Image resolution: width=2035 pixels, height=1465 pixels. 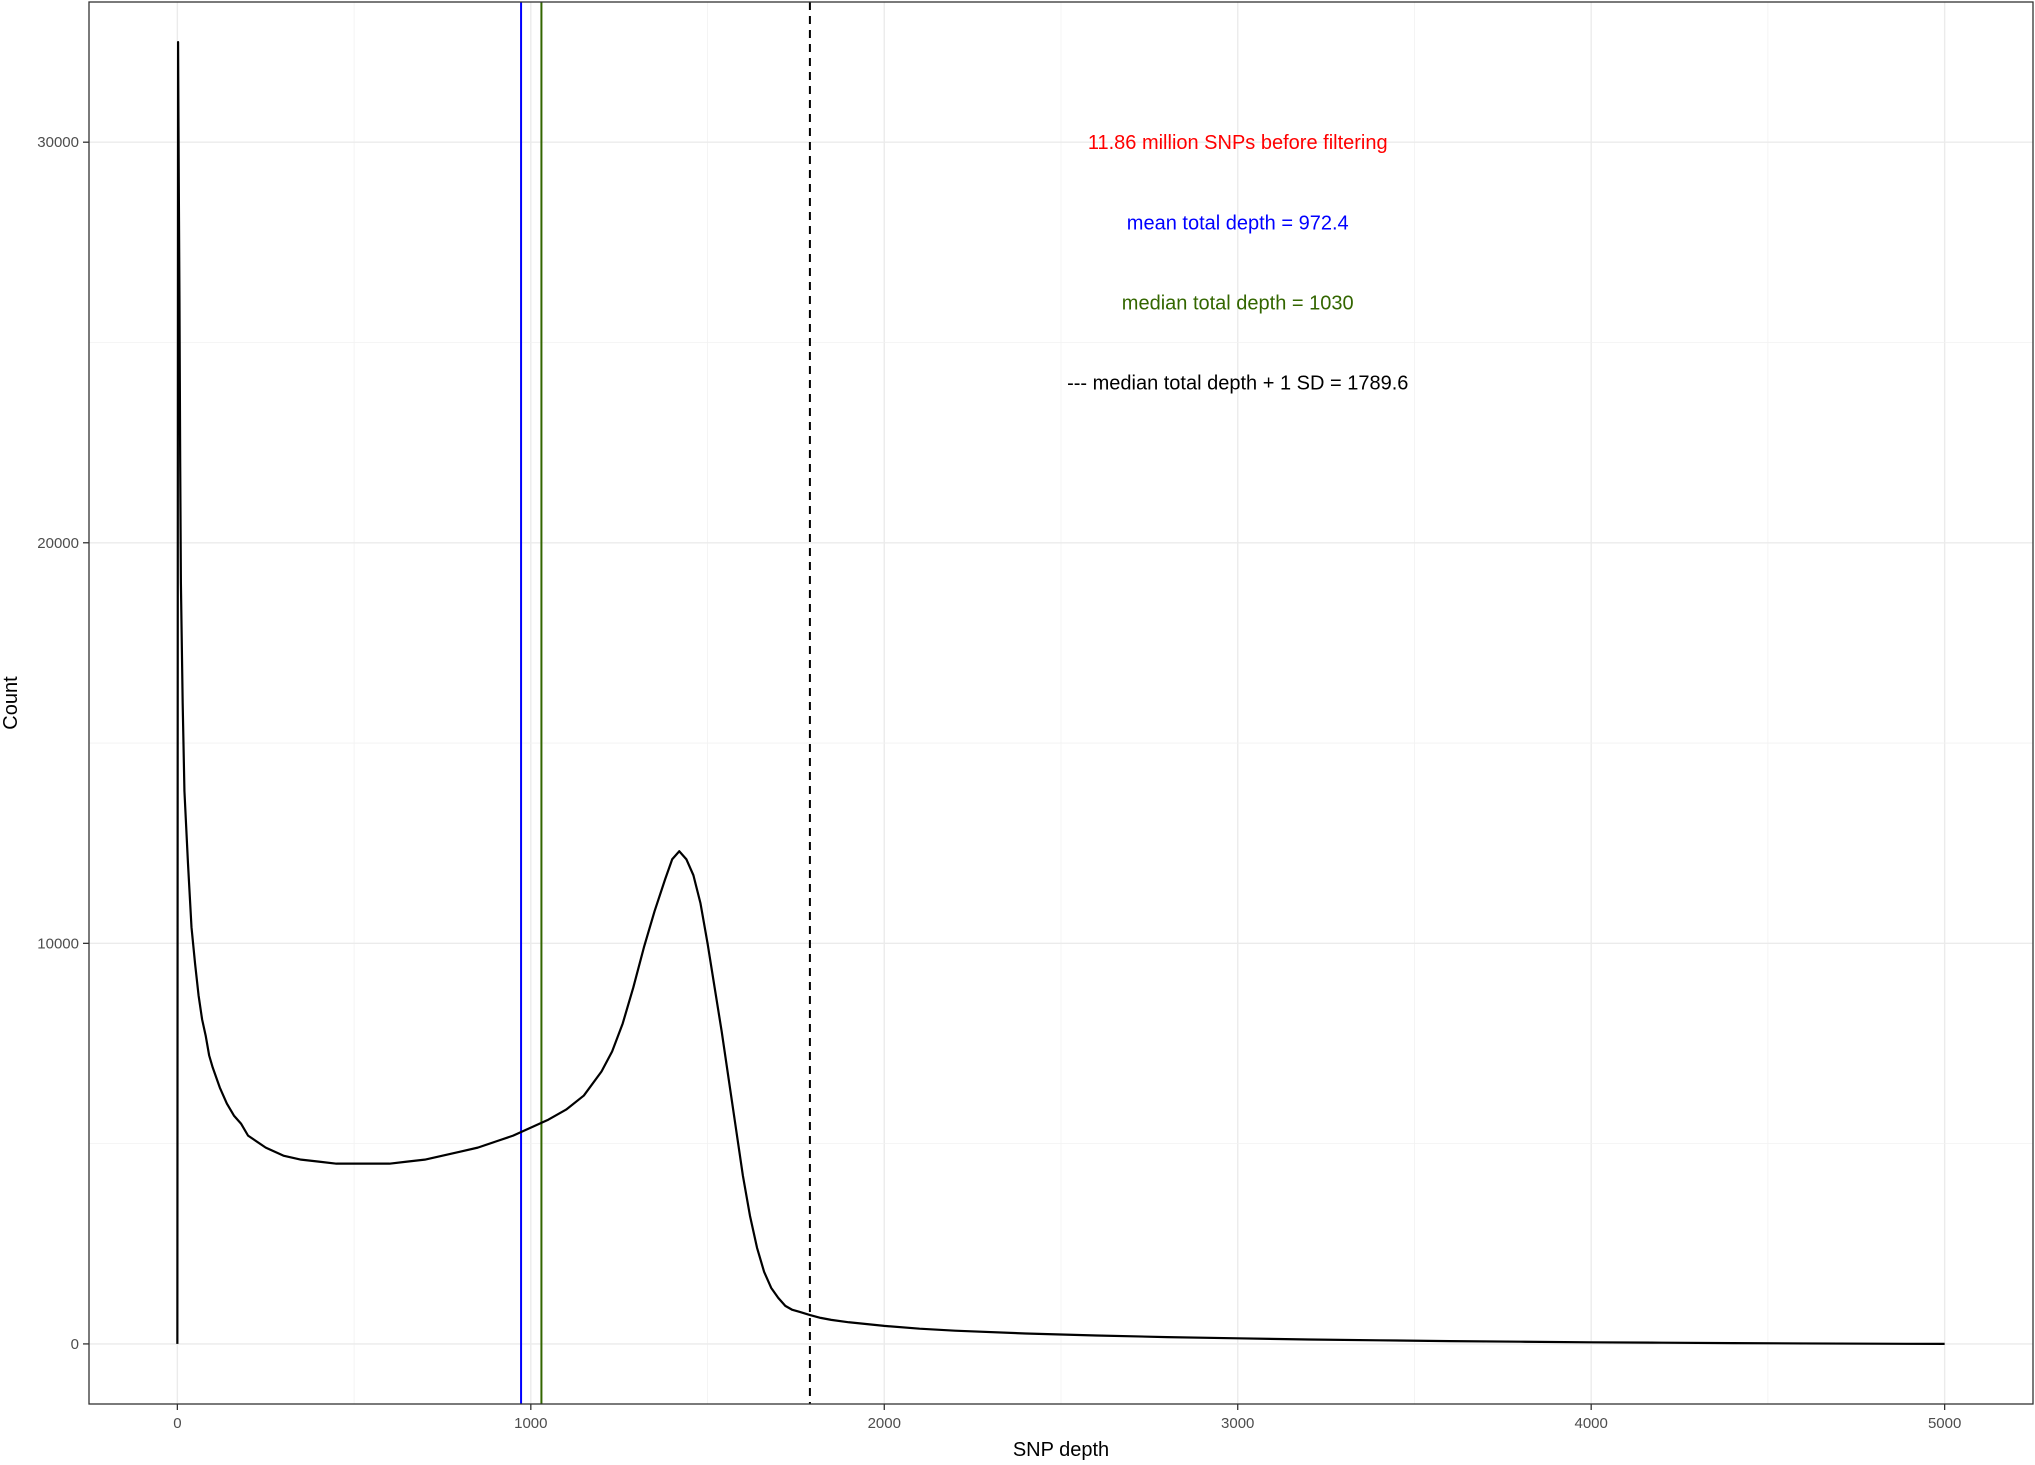 What do you see at coordinates (58, 943) in the screenshot?
I see `y-tick-label: 10000` at bounding box center [58, 943].